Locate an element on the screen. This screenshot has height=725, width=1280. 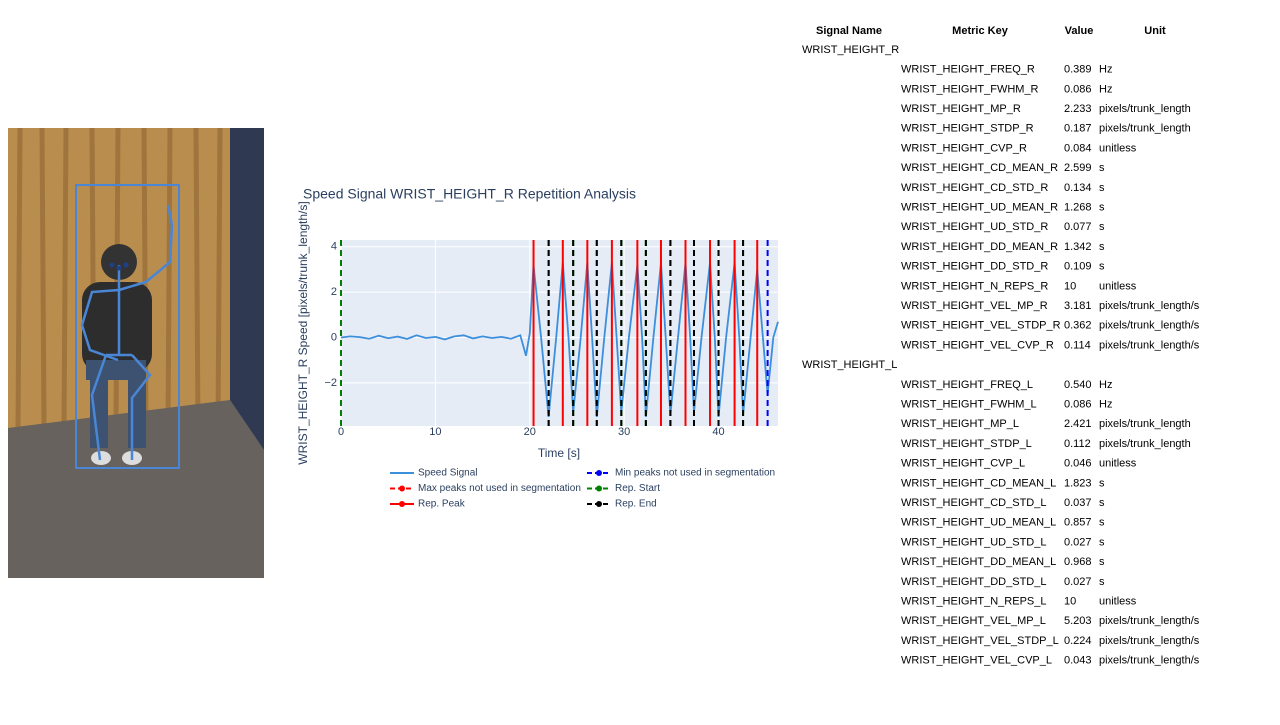
table-cell: 1.342 is located at coordinates (1078, 247).